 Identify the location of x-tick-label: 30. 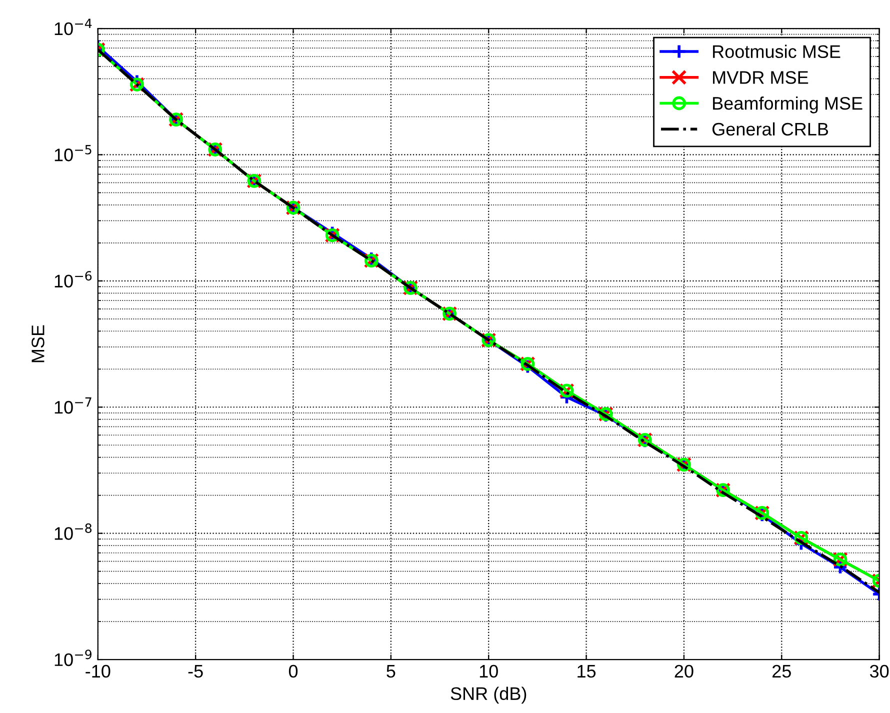
(879, 671).